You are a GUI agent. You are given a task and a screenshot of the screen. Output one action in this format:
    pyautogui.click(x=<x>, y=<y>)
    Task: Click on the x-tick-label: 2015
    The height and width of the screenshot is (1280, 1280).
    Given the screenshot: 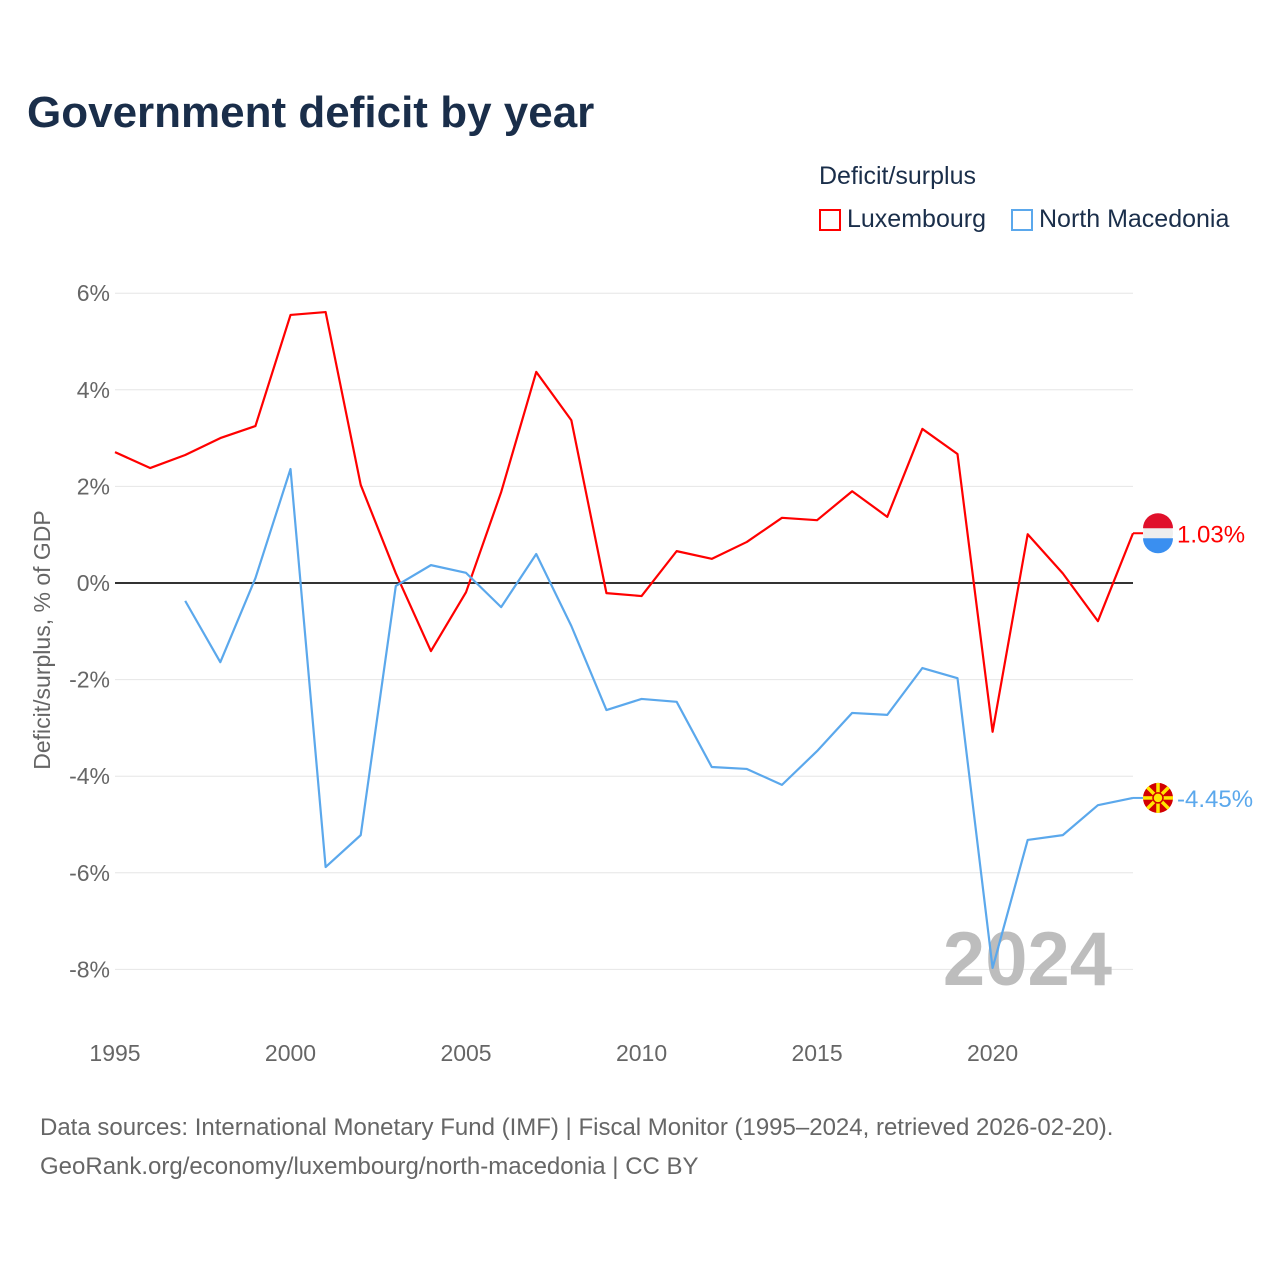 What is the action you would take?
    pyautogui.click(x=816, y=1053)
    